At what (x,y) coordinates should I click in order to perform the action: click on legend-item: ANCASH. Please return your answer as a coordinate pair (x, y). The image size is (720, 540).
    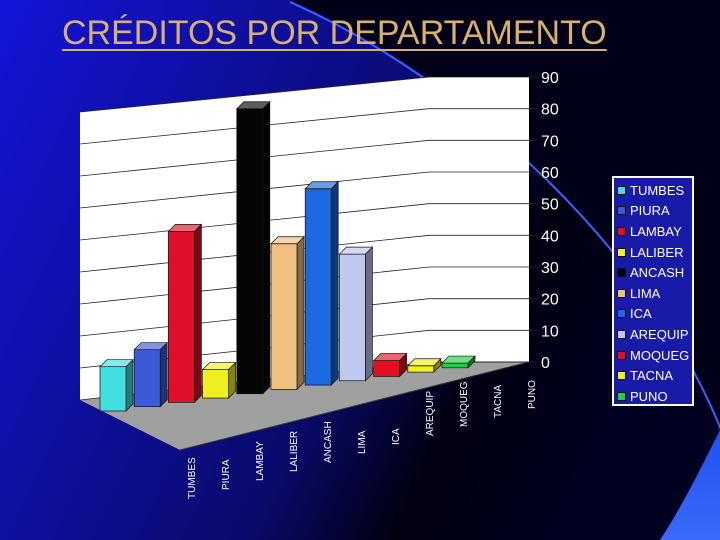
    Looking at the image, I should click on (654, 272).